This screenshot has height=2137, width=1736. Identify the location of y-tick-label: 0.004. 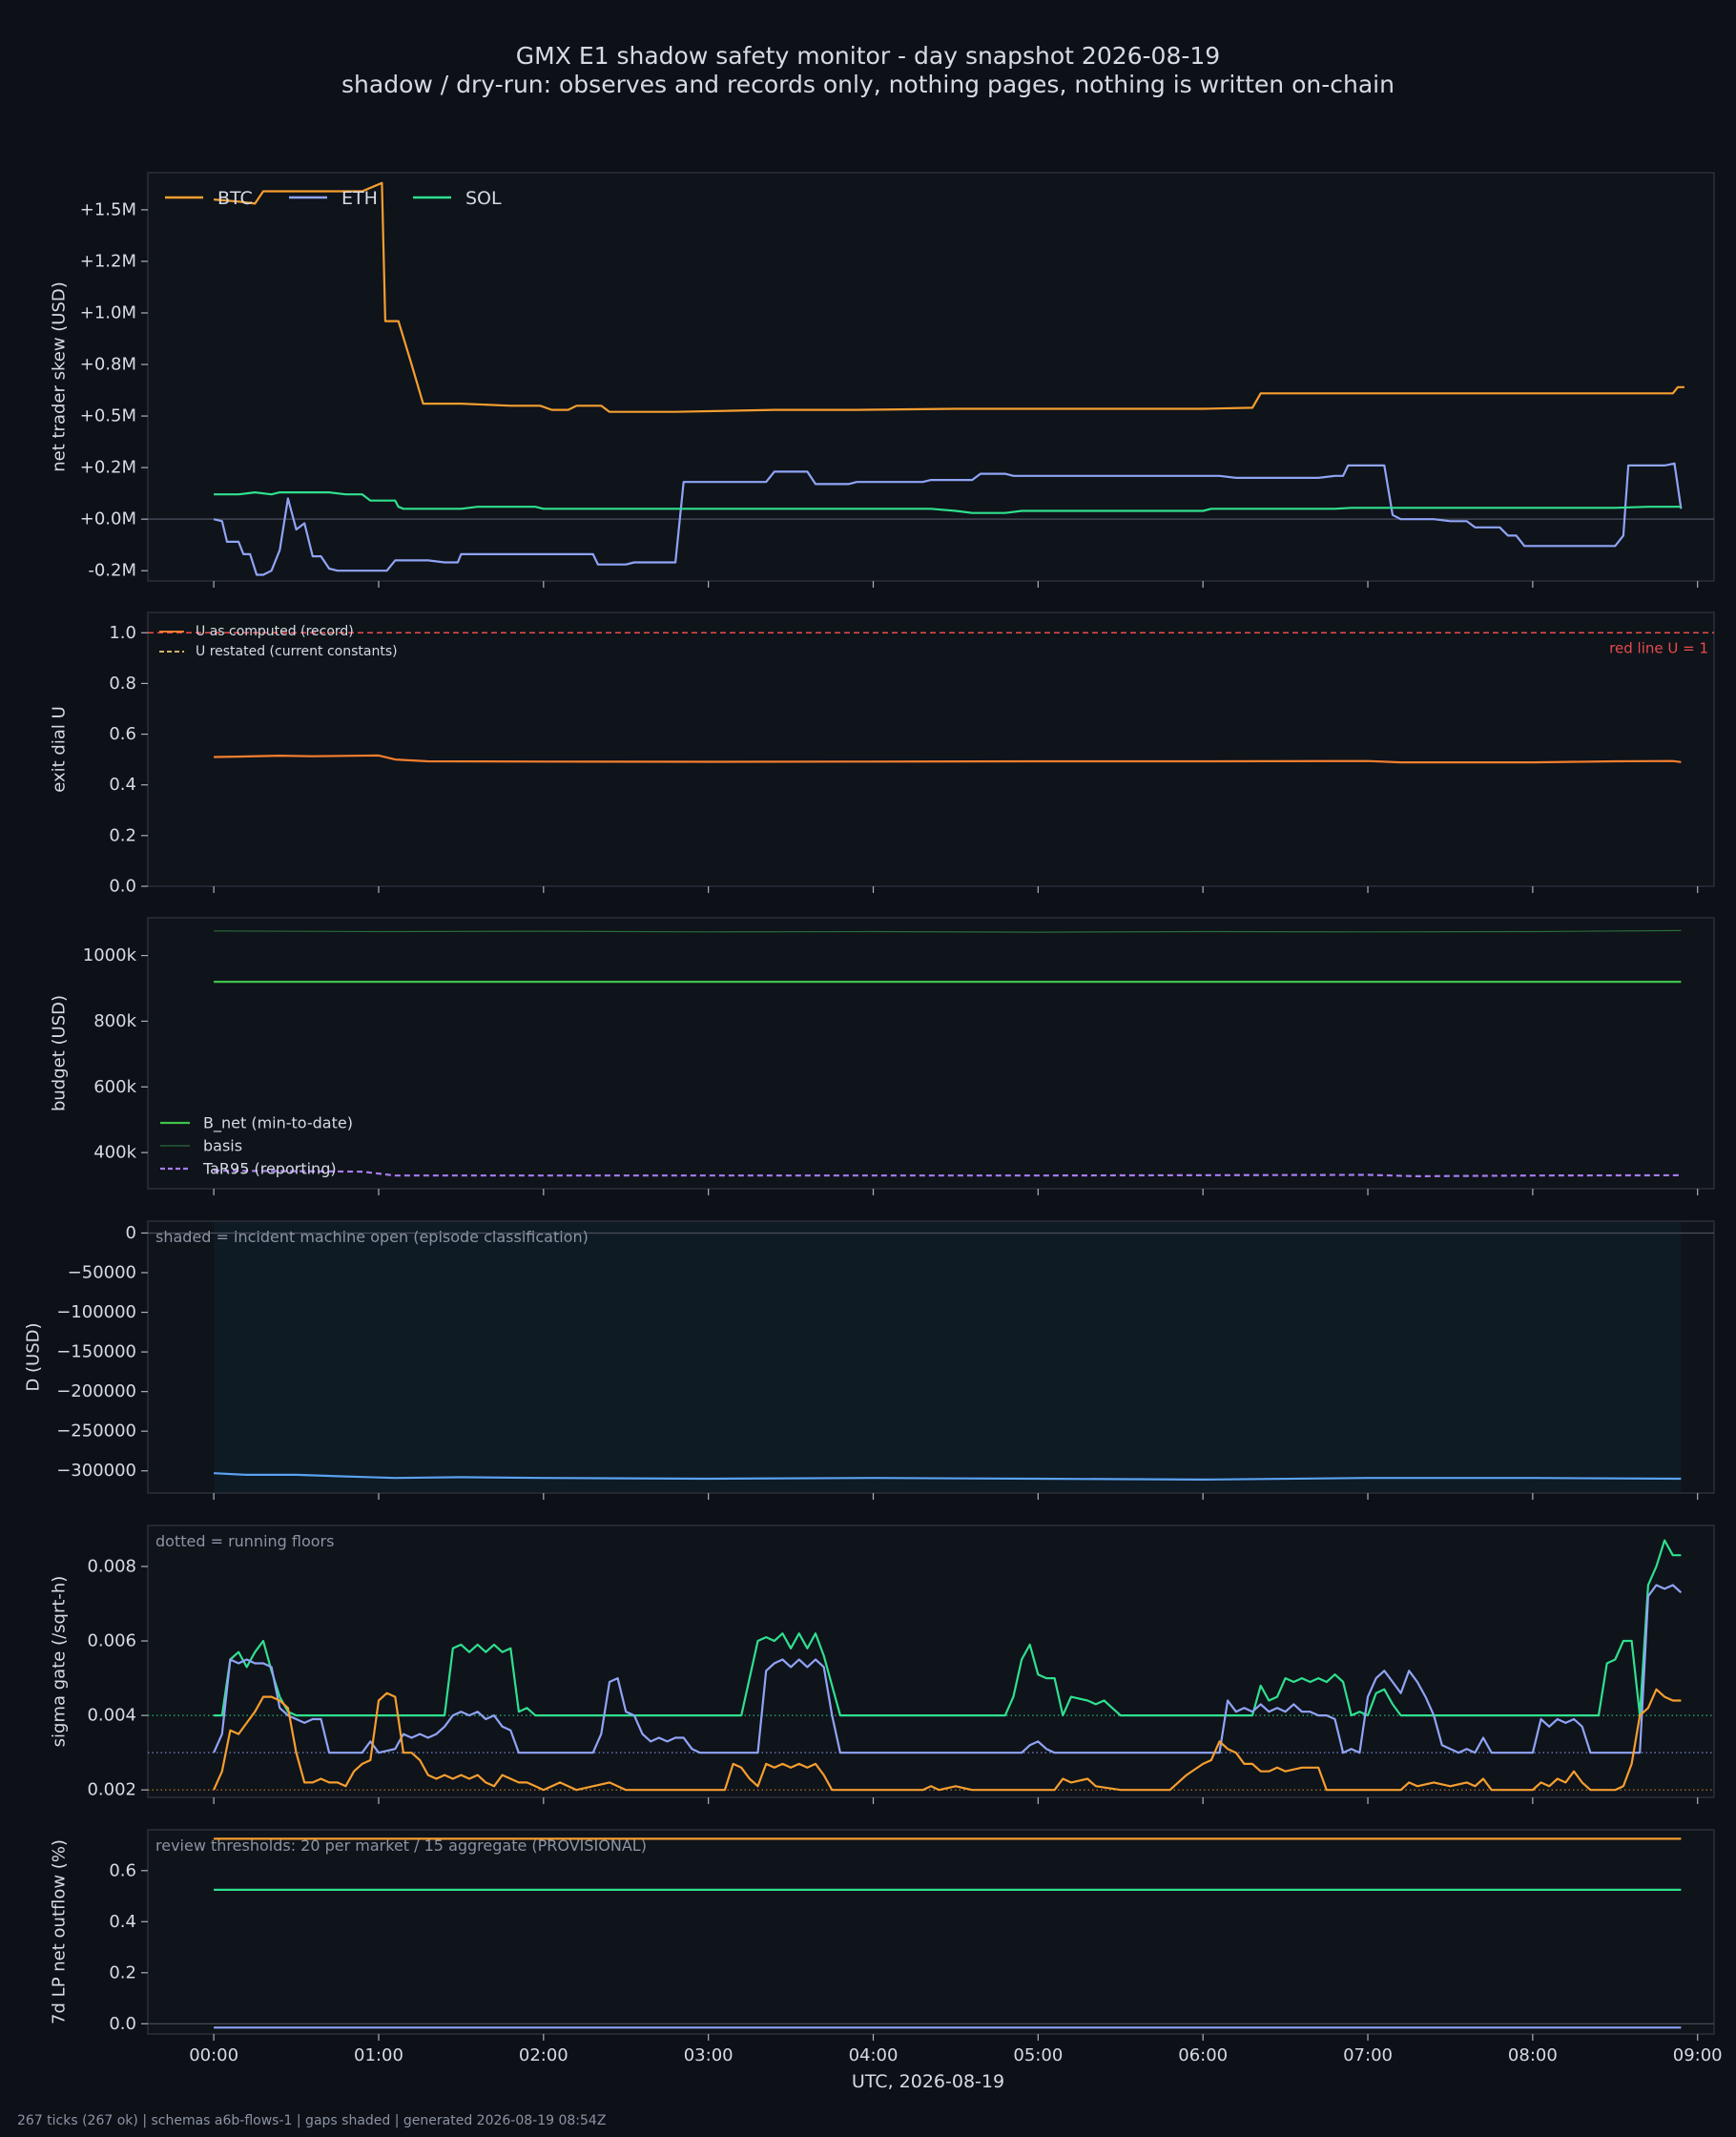
(111, 1716).